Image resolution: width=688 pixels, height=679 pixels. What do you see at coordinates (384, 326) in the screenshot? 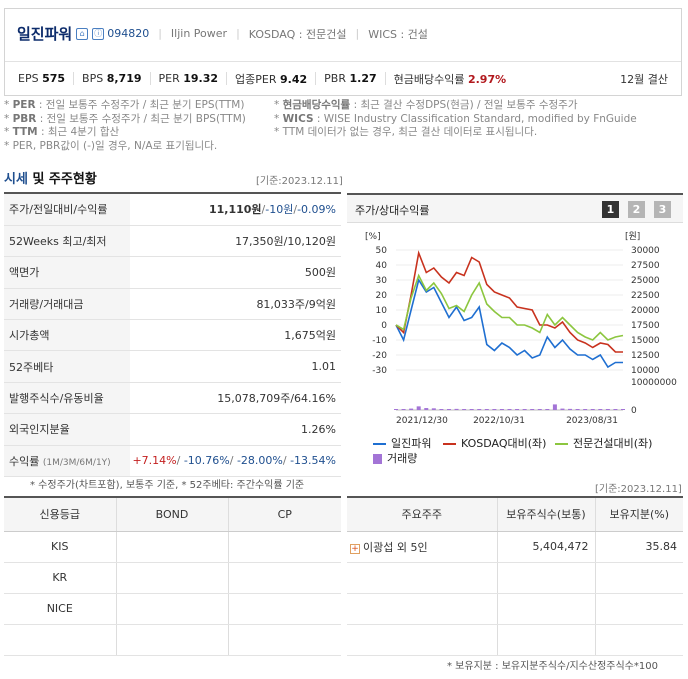
I see `y-tick-label: 0` at bounding box center [384, 326].